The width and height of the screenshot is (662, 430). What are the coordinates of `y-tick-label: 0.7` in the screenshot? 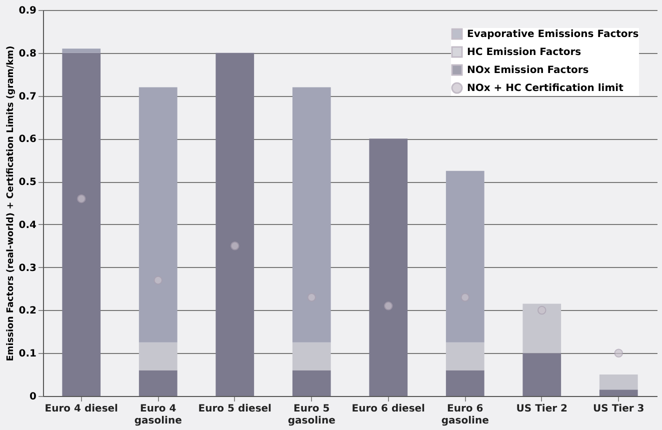 It's located at (27, 96).